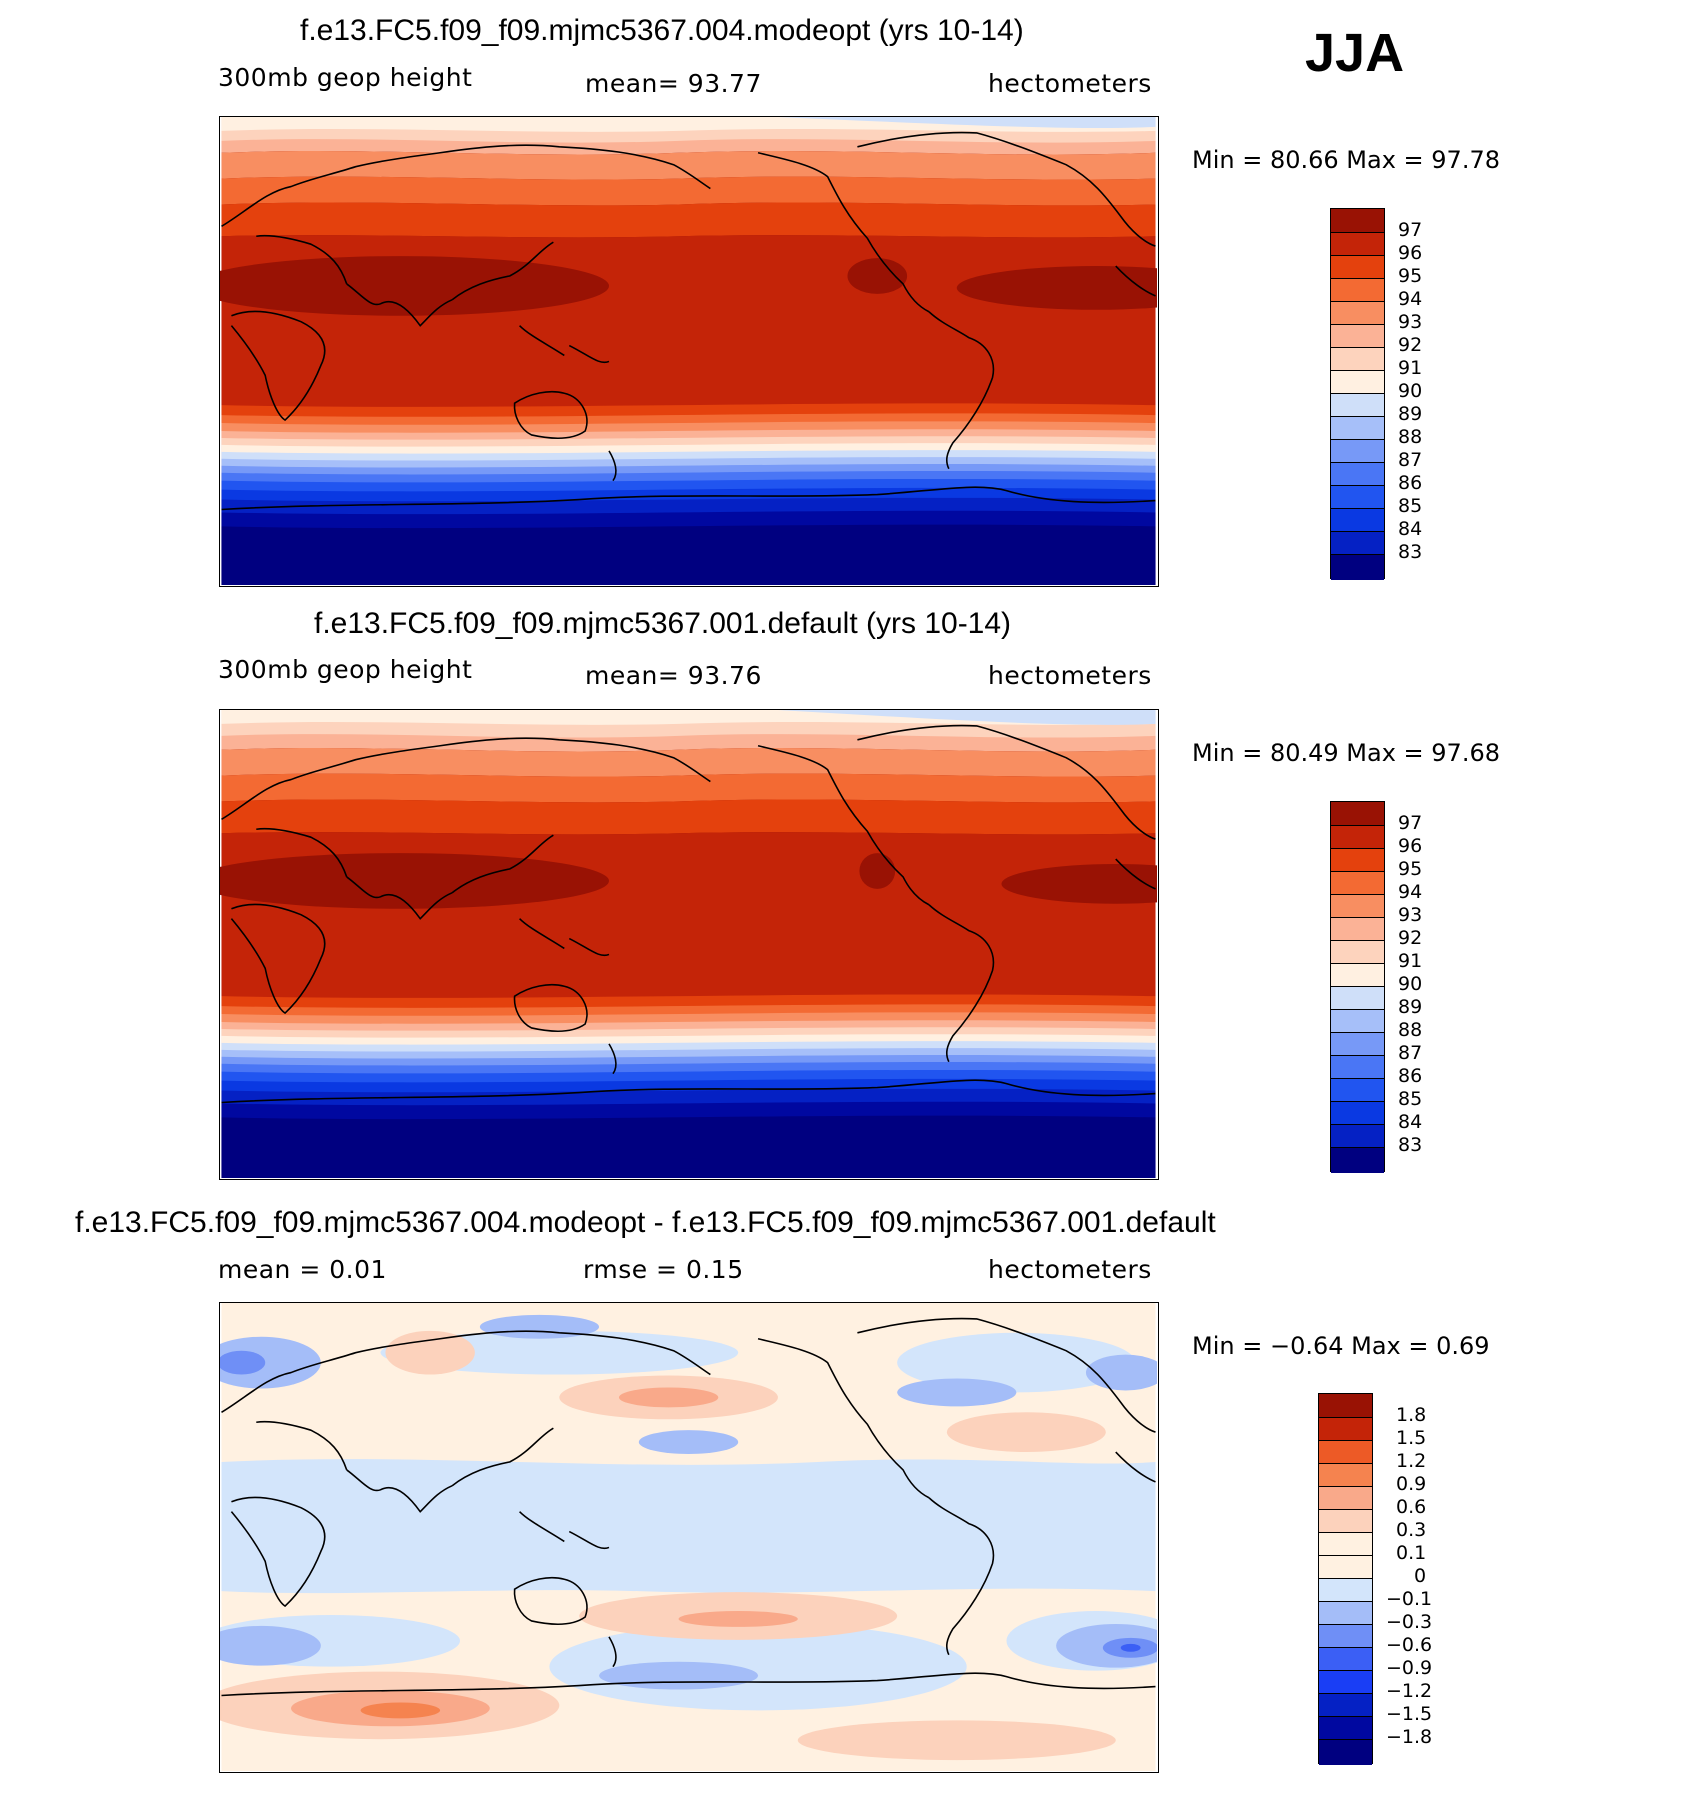 This screenshot has height=1802, width=1685. What do you see at coordinates (1409, 1714) in the screenshot?
I see `panel-3-colorbar-tick: −1.5` at bounding box center [1409, 1714].